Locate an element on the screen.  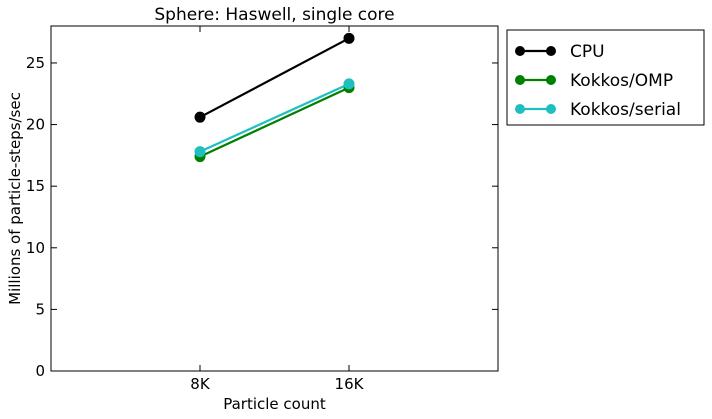
legend-item: CPU is located at coordinates (560, 52).